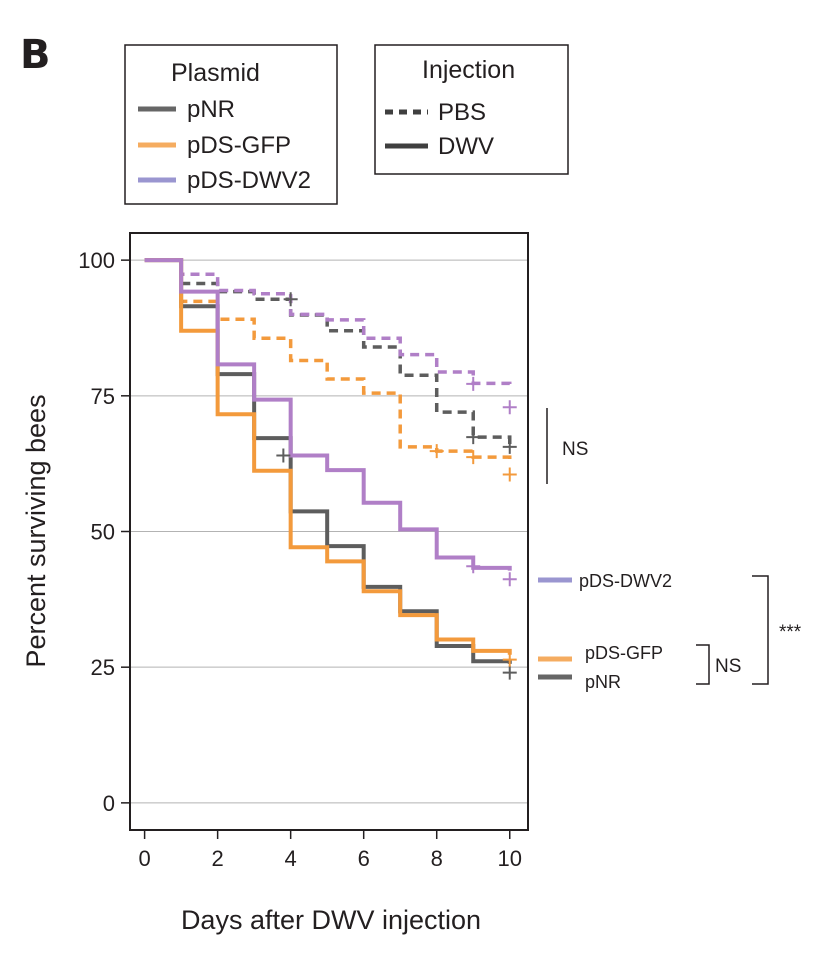 This screenshot has height=968, width=832. I want to click on series-pds-dwv2-dwv, so click(328, 414).